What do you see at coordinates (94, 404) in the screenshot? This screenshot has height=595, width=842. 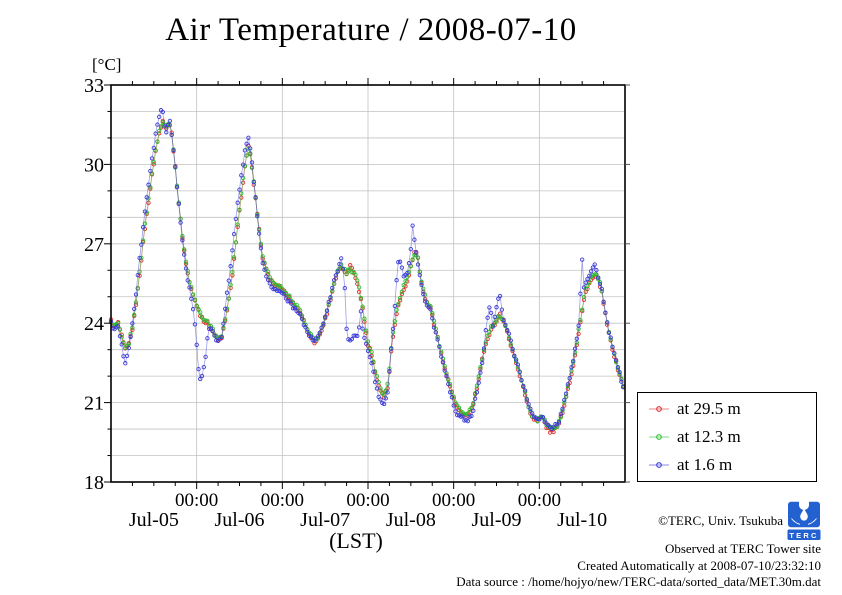 I see `y-tick-label: 21` at bounding box center [94, 404].